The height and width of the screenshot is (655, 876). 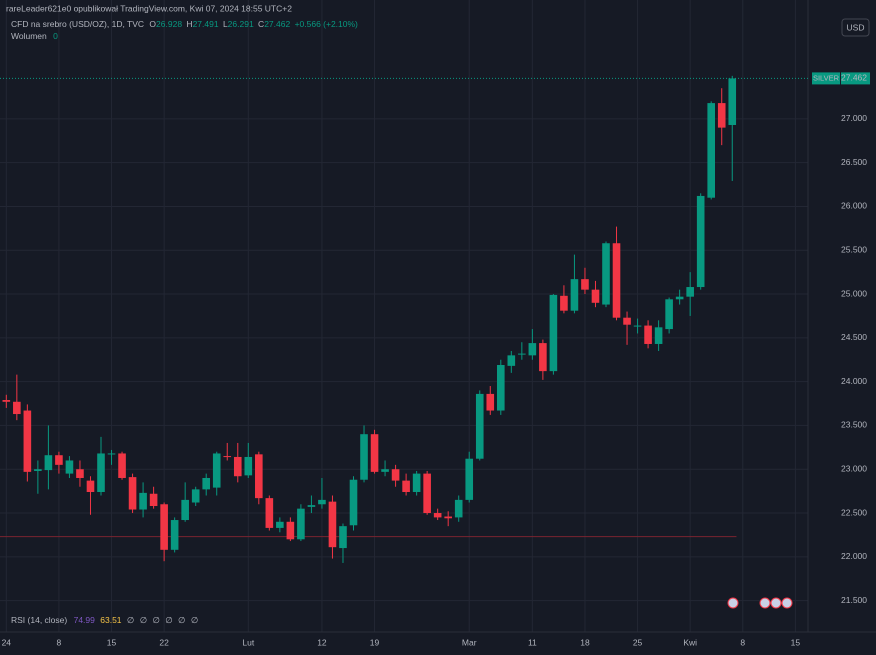 I want to click on last-price-bg, so click(x=855, y=78).